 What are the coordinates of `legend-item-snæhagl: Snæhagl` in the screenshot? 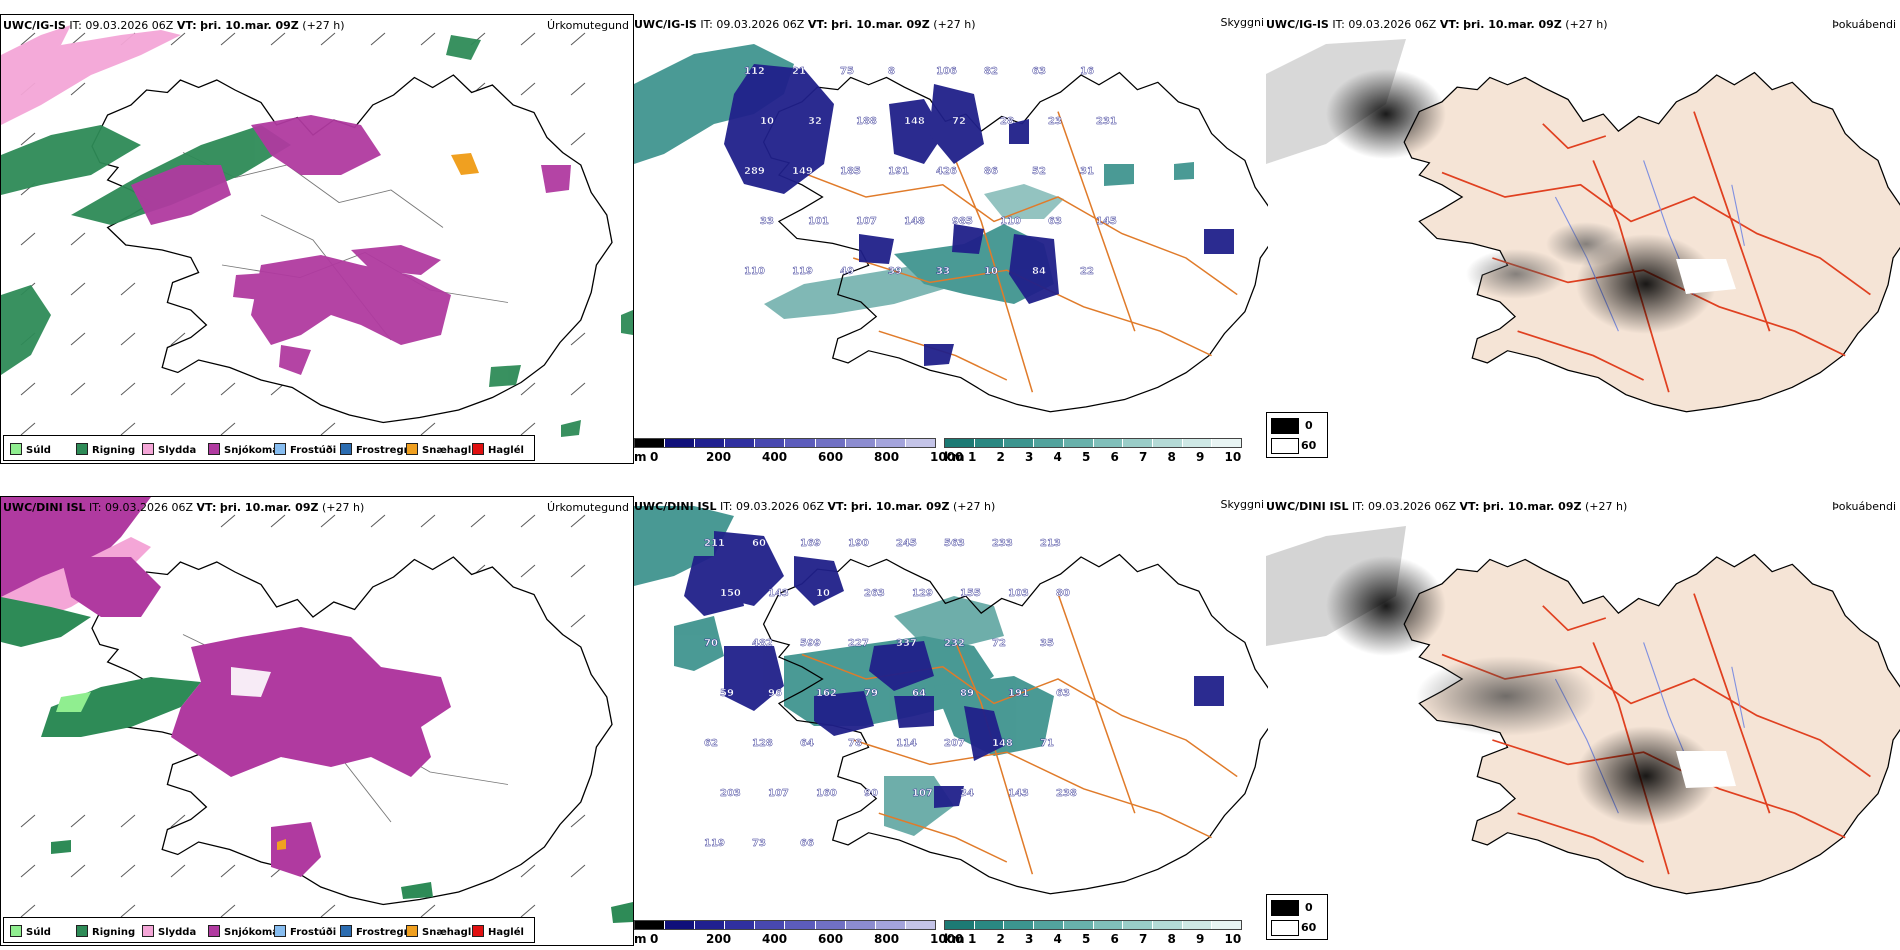 It's located at (438, 449).